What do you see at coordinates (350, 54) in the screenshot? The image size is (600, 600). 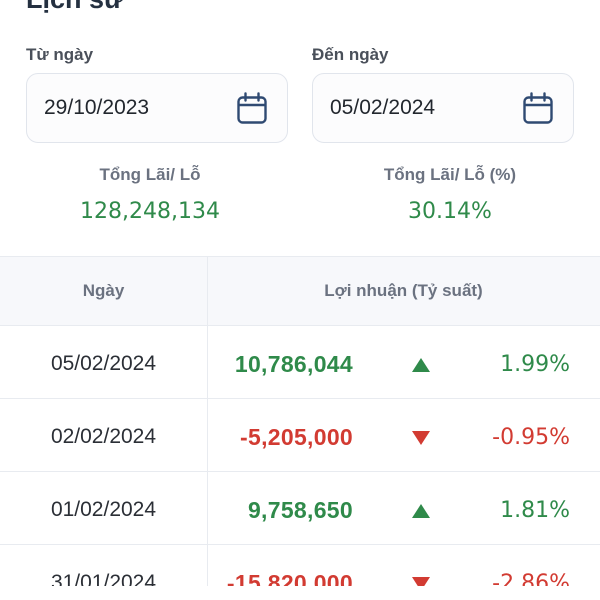 I see `to-date-label: Đến ngày` at bounding box center [350, 54].